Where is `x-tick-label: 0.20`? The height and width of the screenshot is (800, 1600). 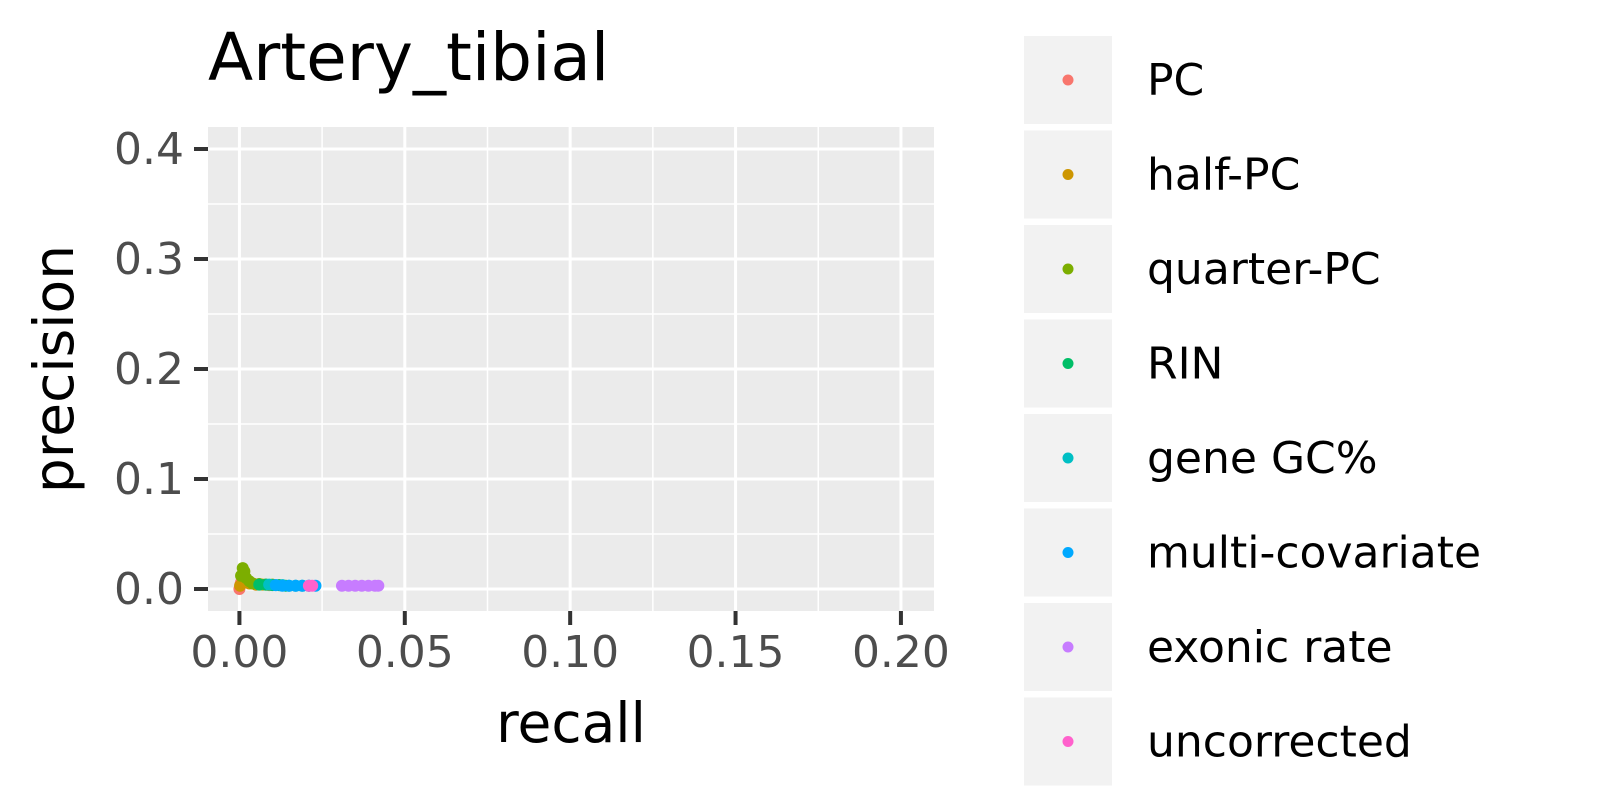
x-tick-label: 0.20 is located at coordinates (901, 652).